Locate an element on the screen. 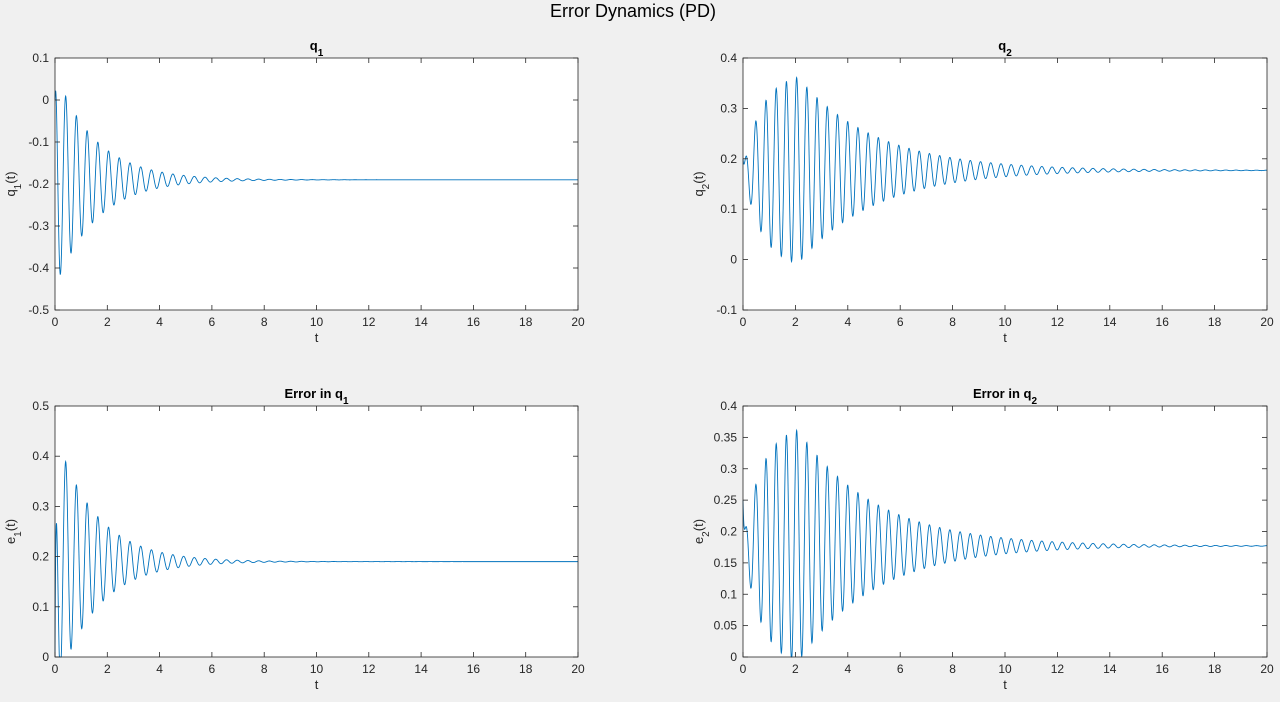 This screenshot has height=702, width=1280. y-tick-label: -0.2 is located at coordinates (38, 184).